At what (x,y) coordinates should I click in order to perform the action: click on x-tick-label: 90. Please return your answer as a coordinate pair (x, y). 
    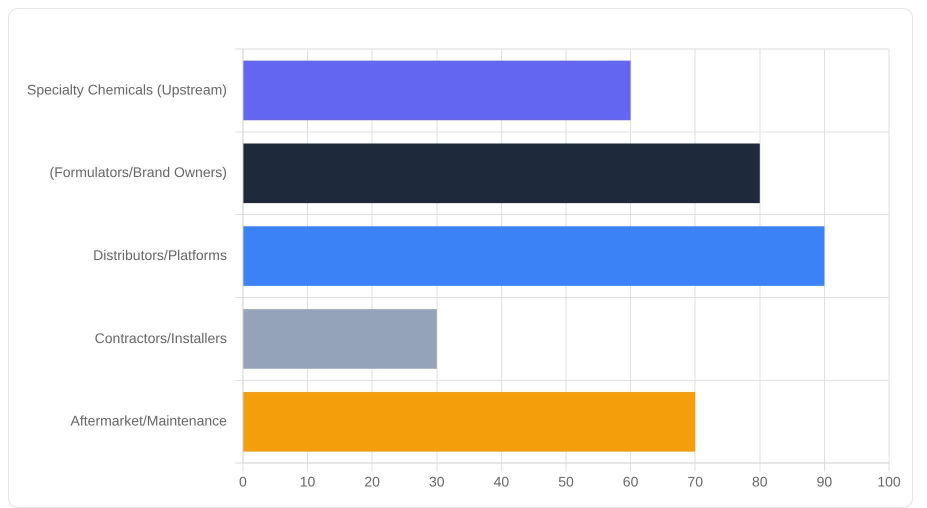
    Looking at the image, I should click on (824, 481).